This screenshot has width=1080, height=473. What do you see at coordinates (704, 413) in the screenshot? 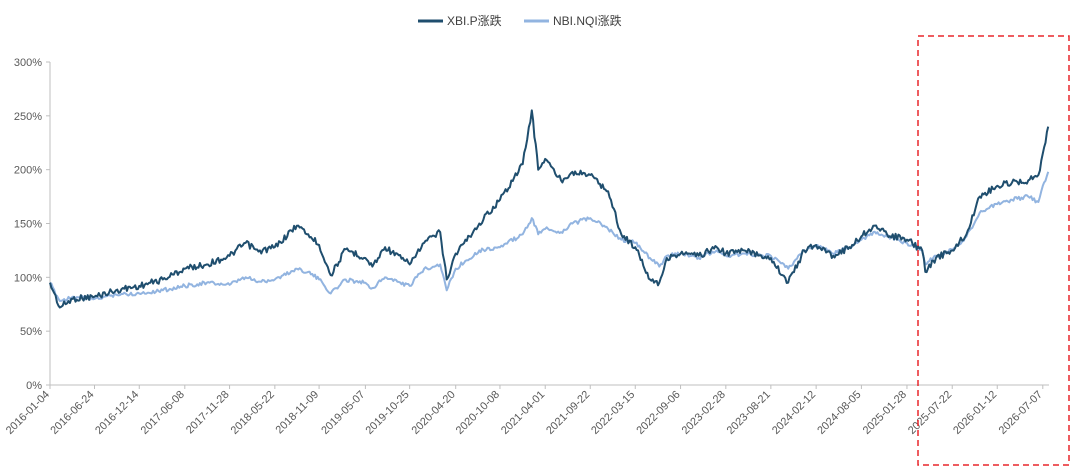
I see `x-tick-label: 2023-02-28` at bounding box center [704, 413].